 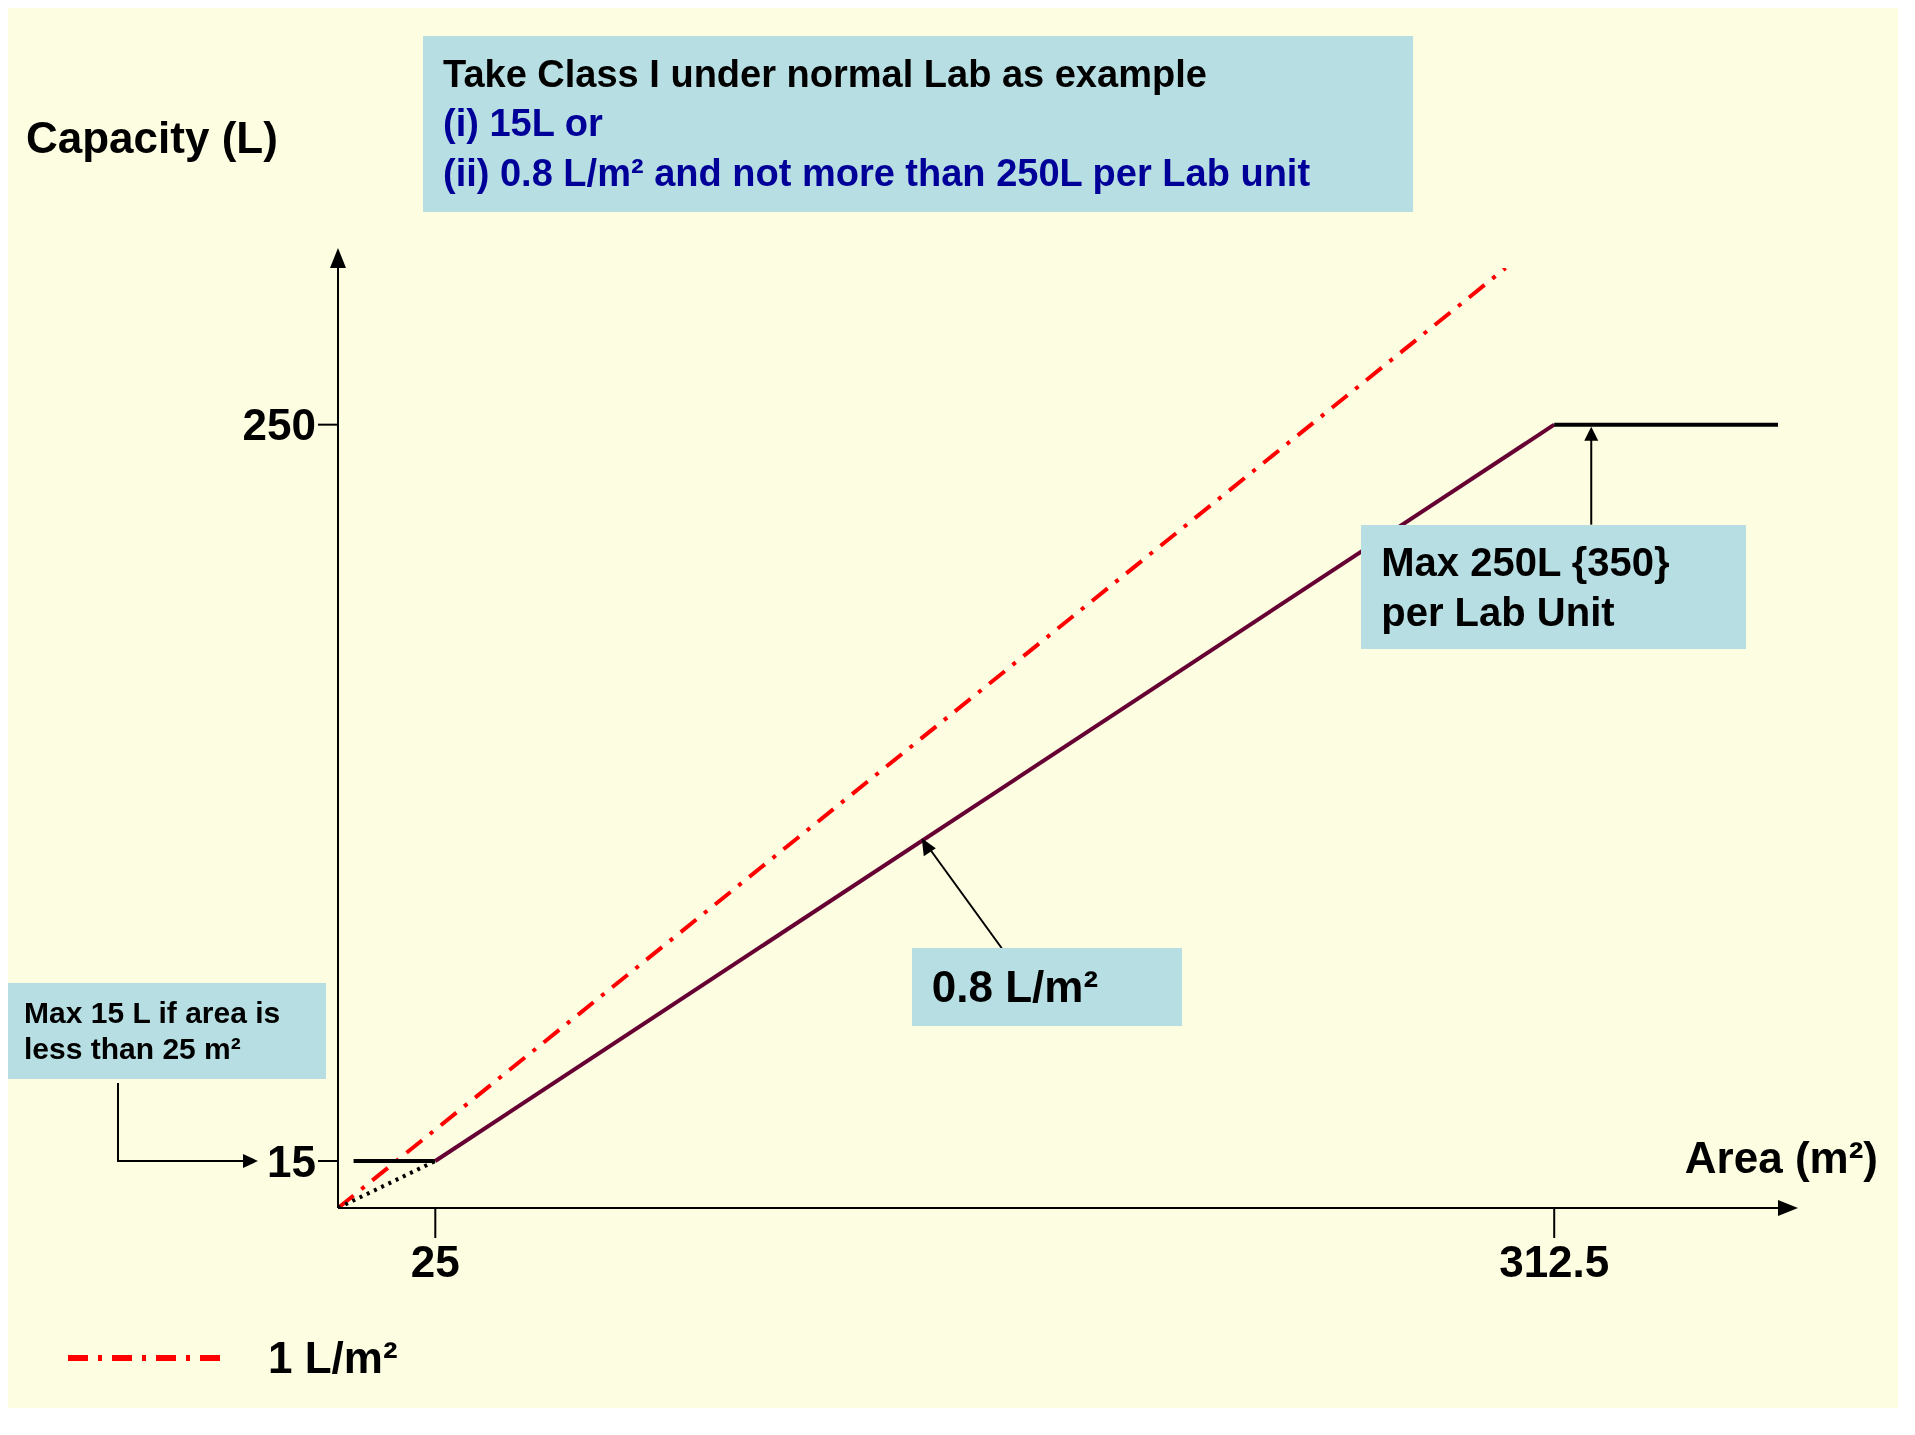 I want to click on x-tick-label: 25, so click(x=435, y=1262).